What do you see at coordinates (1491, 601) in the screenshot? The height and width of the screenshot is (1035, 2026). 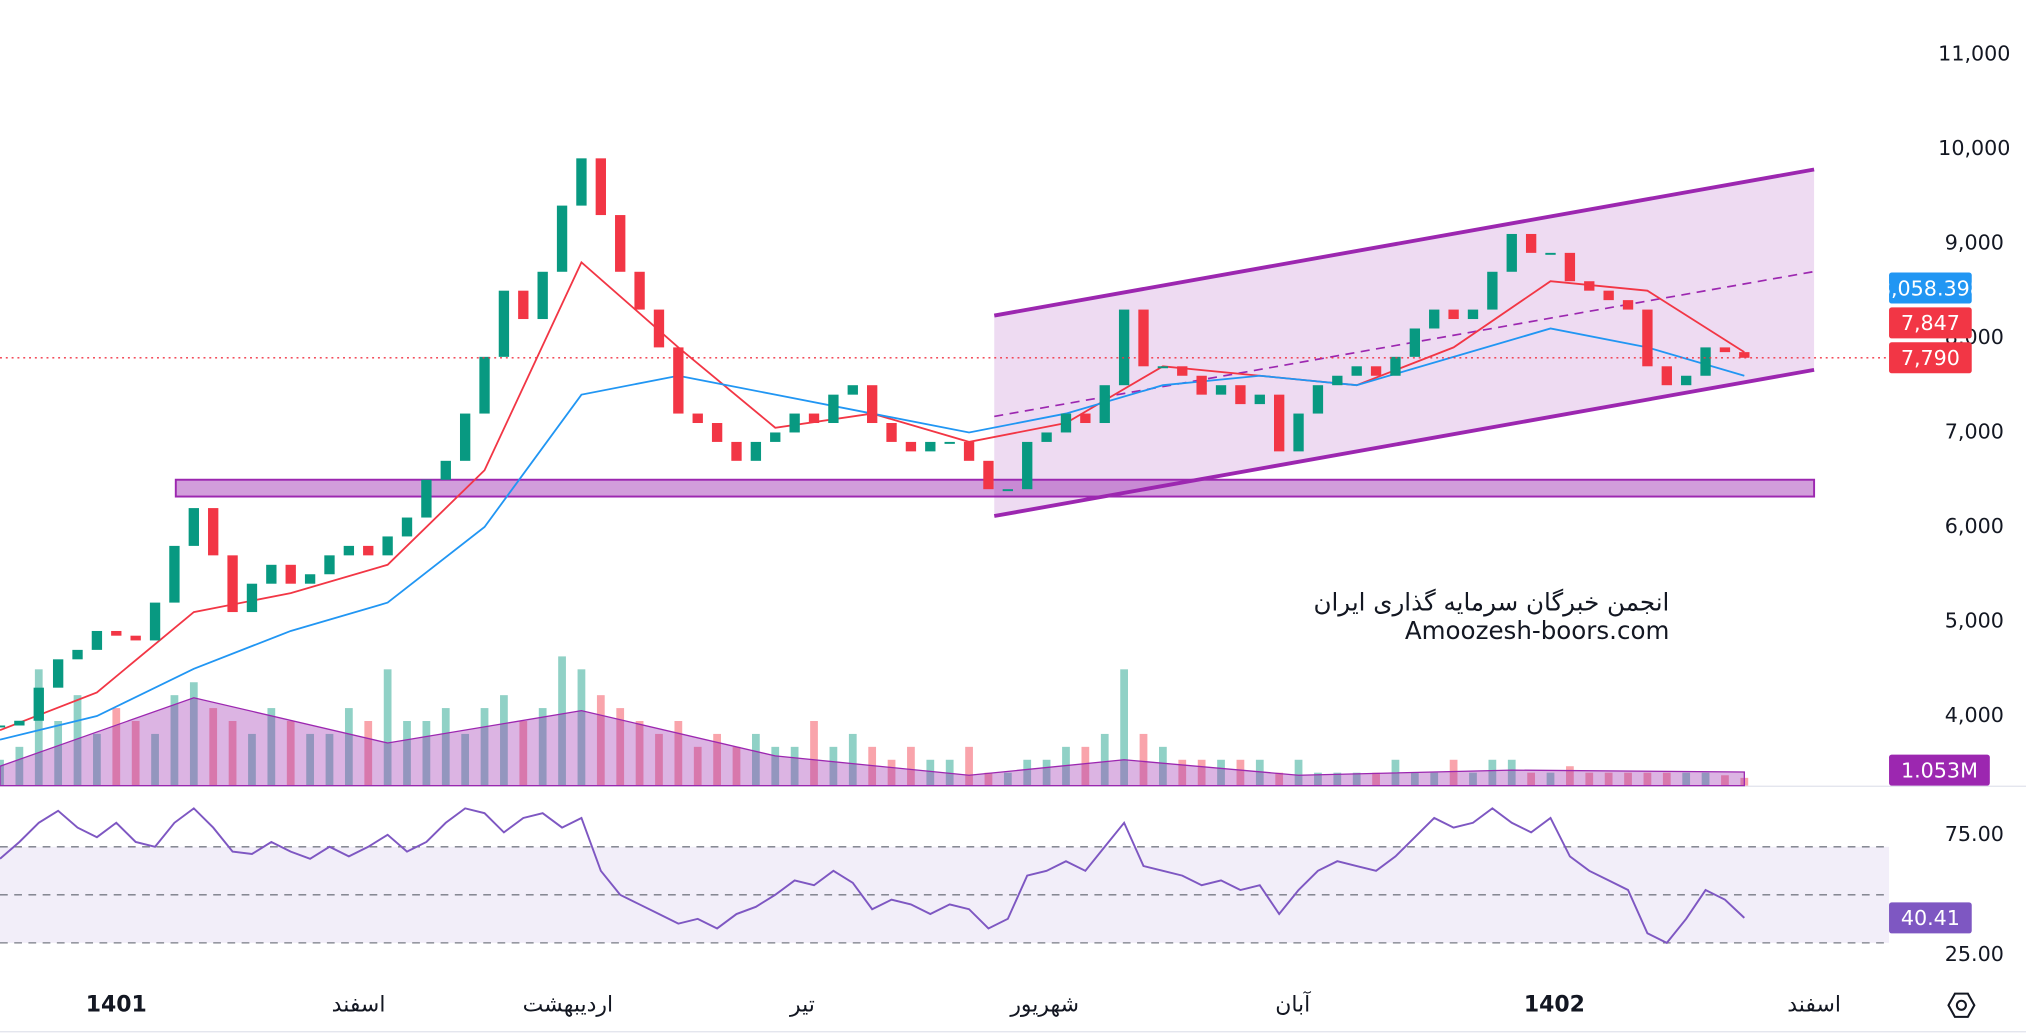 I see `watermark-text: انجمن خبرگان سرمایه گذاری ایران` at bounding box center [1491, 601].